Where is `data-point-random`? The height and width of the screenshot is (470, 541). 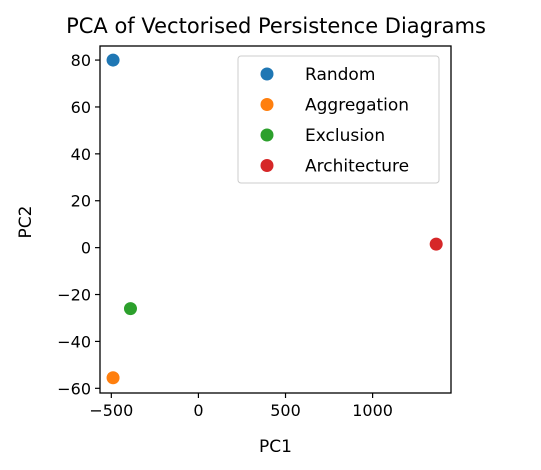
data-point-random is located at coordinates (113, 60).